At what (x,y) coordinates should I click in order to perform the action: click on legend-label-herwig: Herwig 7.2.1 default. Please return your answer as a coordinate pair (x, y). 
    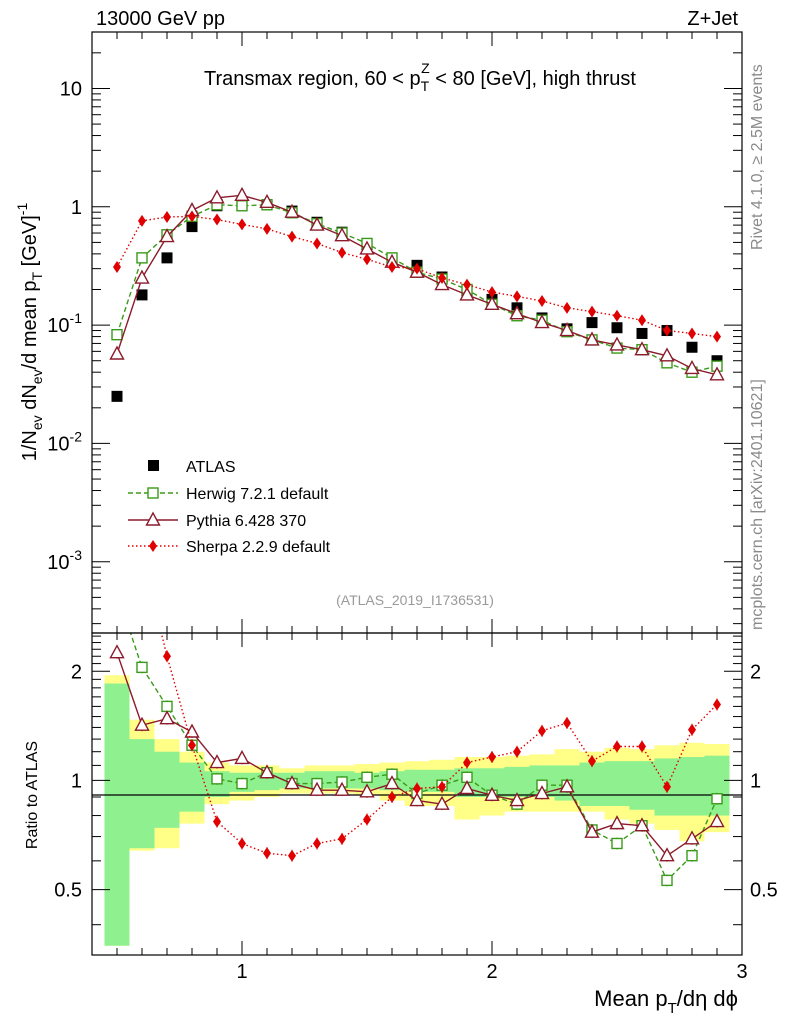
    Looking at the image, I should click on (257, 494).